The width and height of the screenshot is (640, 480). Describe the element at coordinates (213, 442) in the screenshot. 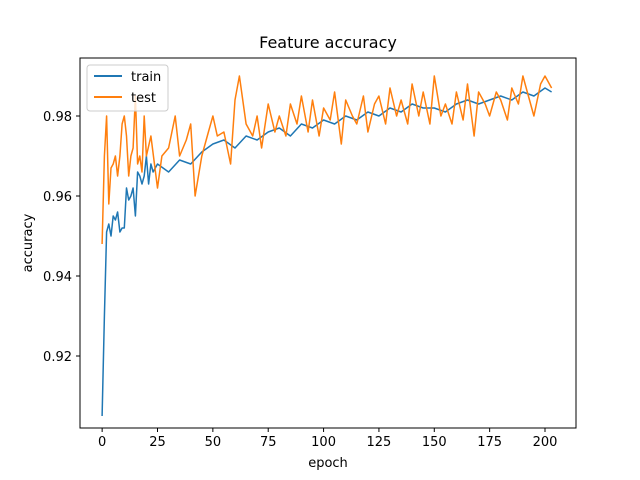

I see `x-tick-label: 50` at that location.